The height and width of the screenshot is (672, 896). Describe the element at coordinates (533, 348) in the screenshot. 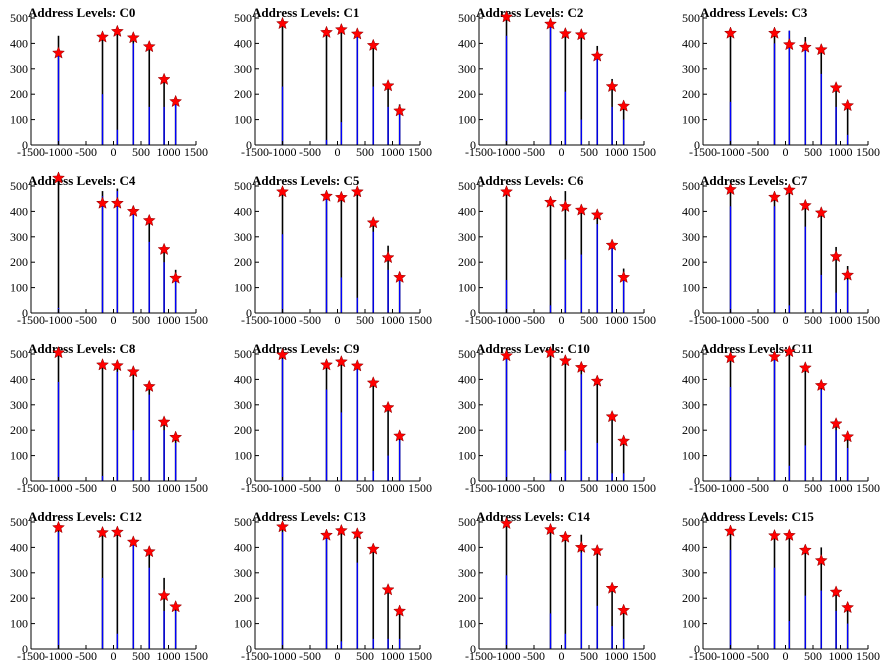

I see `chart-title: Address Levels: C10` at that location.